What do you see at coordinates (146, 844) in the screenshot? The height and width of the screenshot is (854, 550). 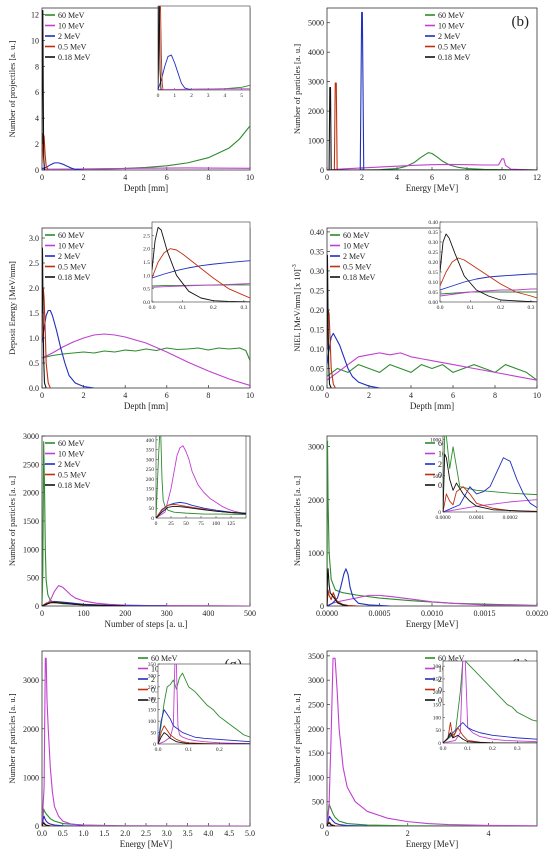 I see `x-axis-label: Energy [MeV]` at bounding box center [146, 844].